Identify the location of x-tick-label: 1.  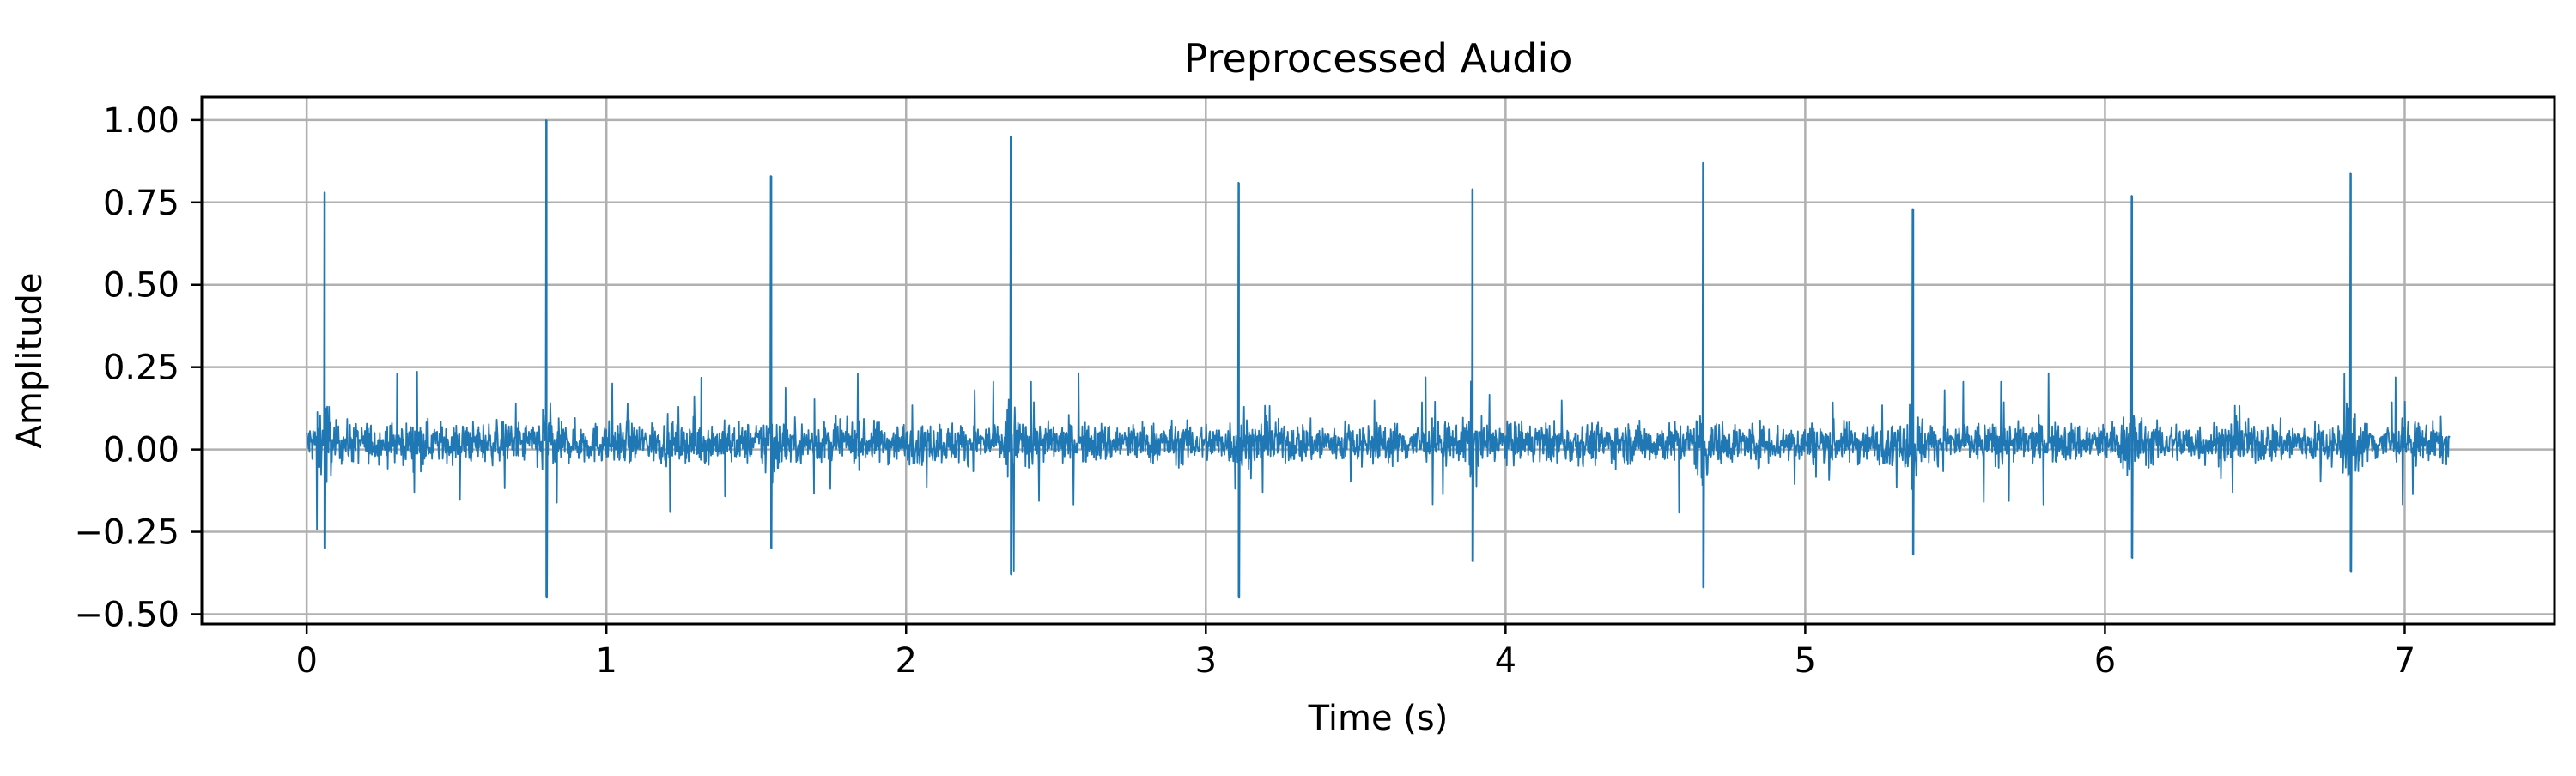
(606, 661).